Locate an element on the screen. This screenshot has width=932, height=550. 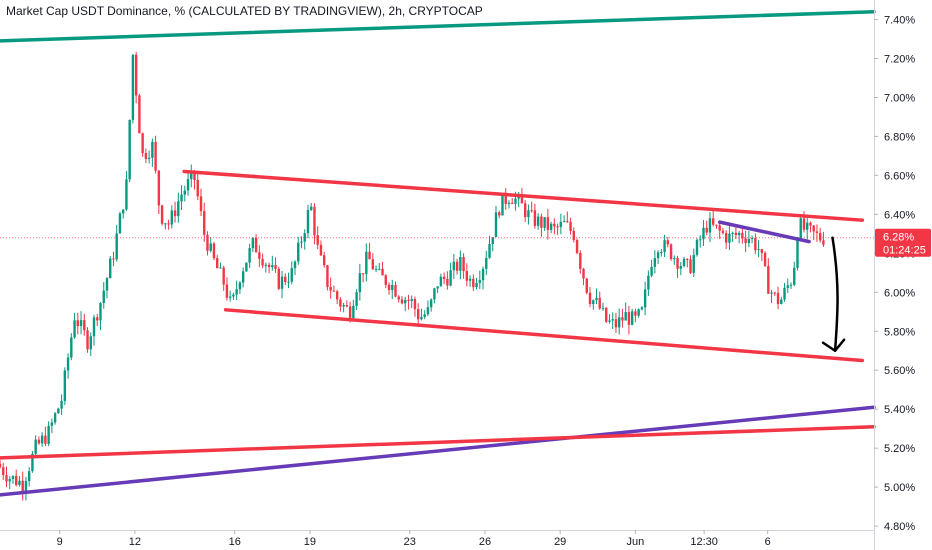
arrow-shaft is located at coordinates (835, 294).